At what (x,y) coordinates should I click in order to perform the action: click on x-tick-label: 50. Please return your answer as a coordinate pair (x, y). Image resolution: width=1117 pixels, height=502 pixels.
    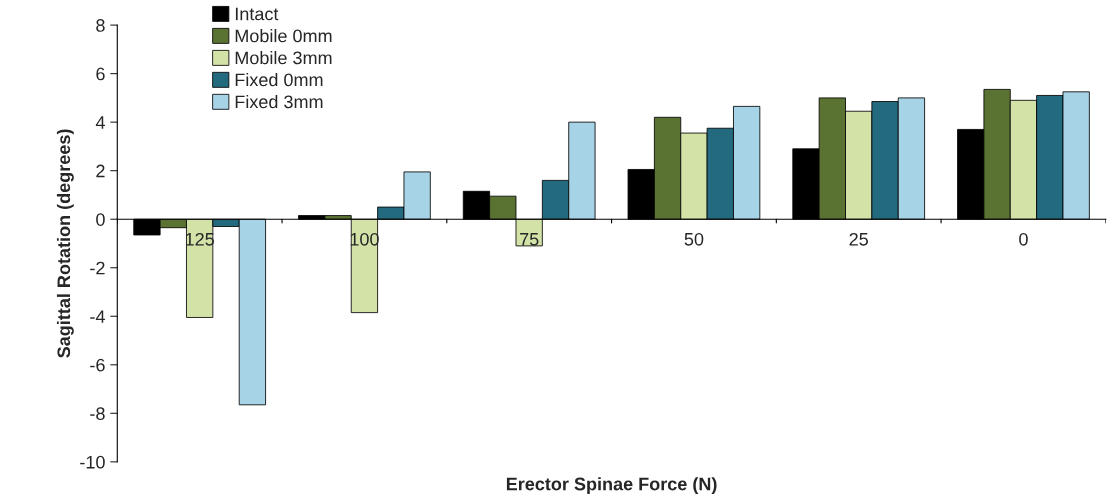
    Looking at the image, I should click on (694, 239).